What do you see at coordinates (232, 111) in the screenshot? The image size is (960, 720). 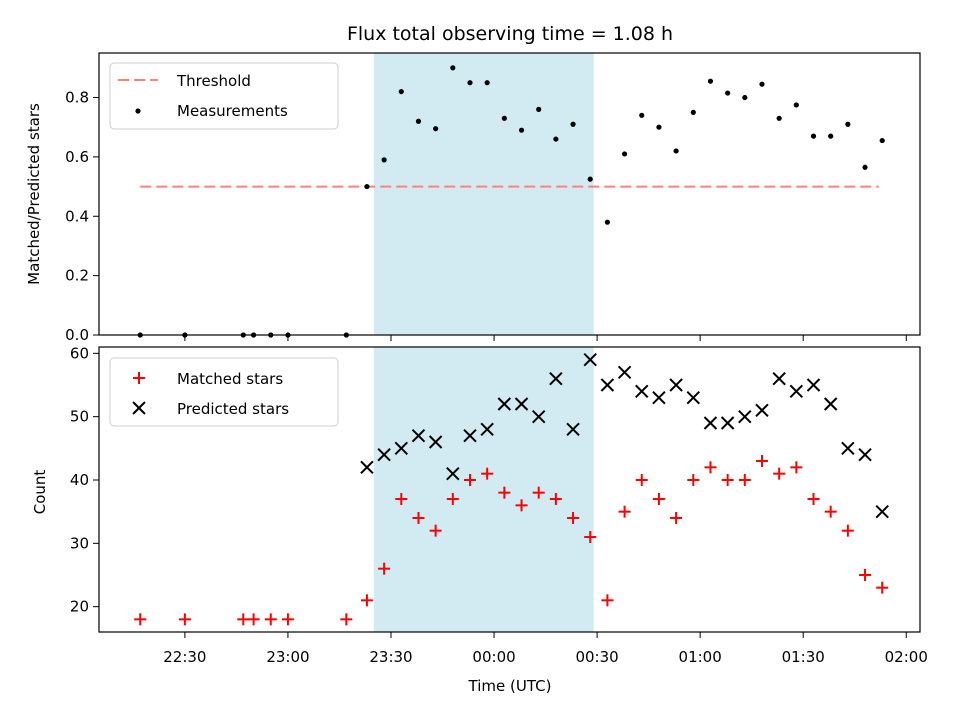 I see `measurements-legend-label: Measurements` at bounding box center [232, 111].